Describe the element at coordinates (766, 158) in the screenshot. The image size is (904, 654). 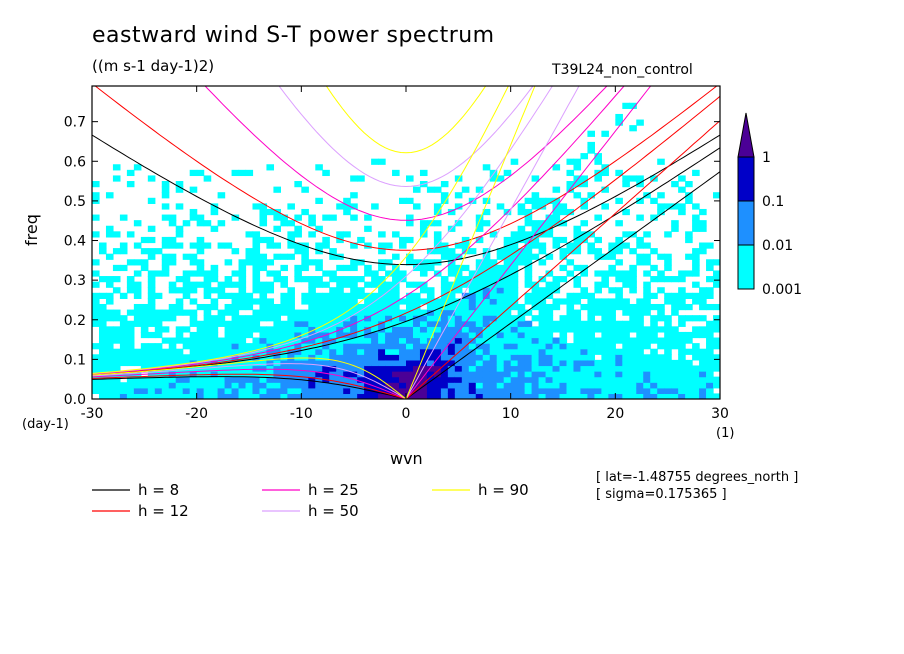
I see `colorbar-label: 1` at that location.